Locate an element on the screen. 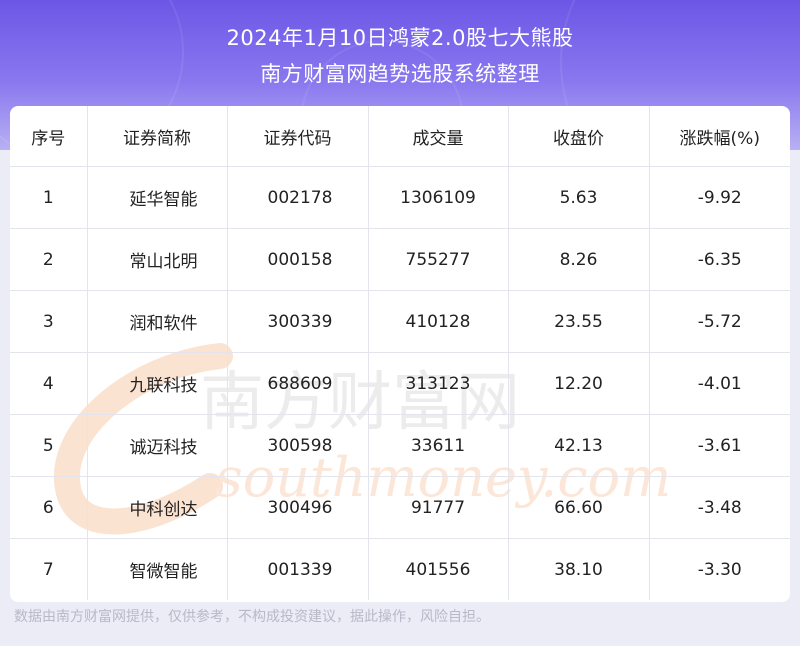 This screenshot has height=646, width=800. cell-rank: 7 is located at coordinates (49, 569).